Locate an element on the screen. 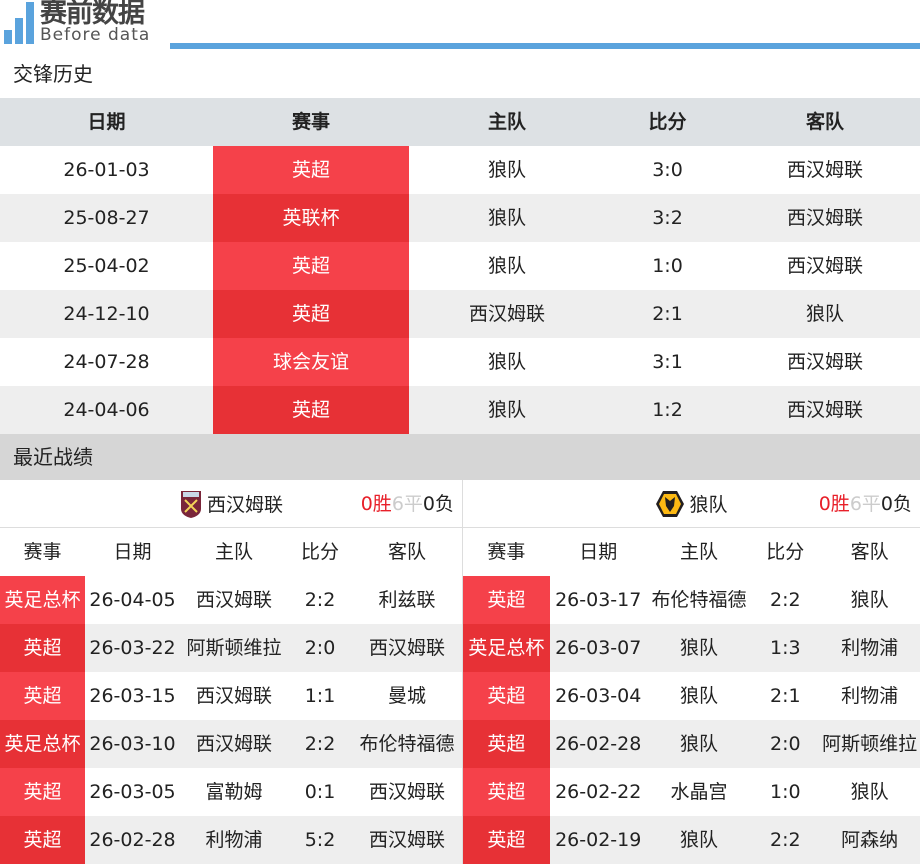 Image resolution: width=920 pixels, height=864 pixels. match-row: 英足总杯 26-03-10 西汉姆联 2:2 布伦特福德 is located at coordinates (231, 744).